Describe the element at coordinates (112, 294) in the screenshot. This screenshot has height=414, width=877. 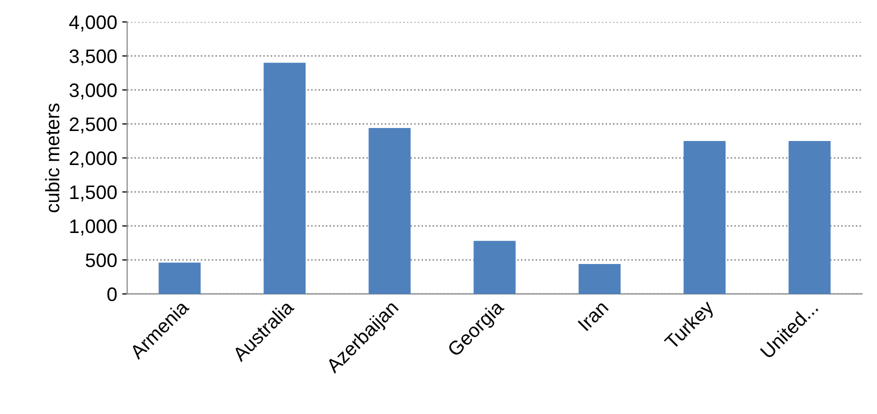
I see `y-tick-label: 0` at that location.